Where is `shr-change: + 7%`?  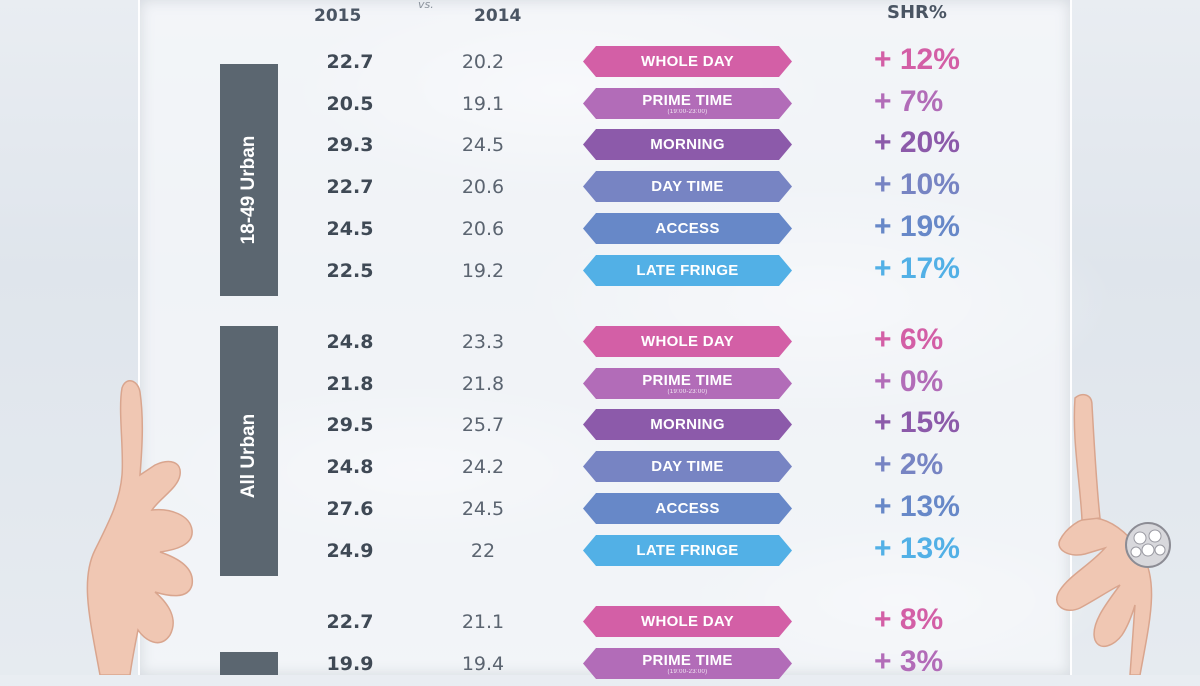
shr-change: + 7% is located at coordinates (909, 101).